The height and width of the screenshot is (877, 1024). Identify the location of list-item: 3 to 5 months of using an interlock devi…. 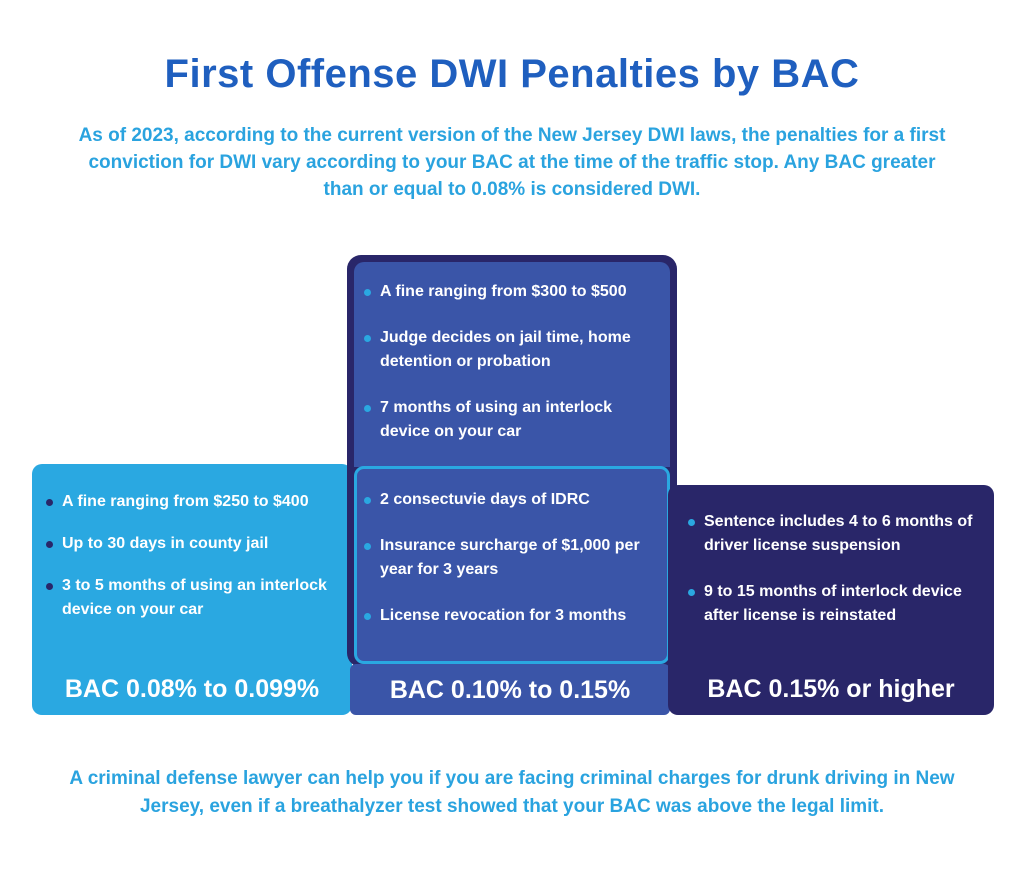
(190, 598).